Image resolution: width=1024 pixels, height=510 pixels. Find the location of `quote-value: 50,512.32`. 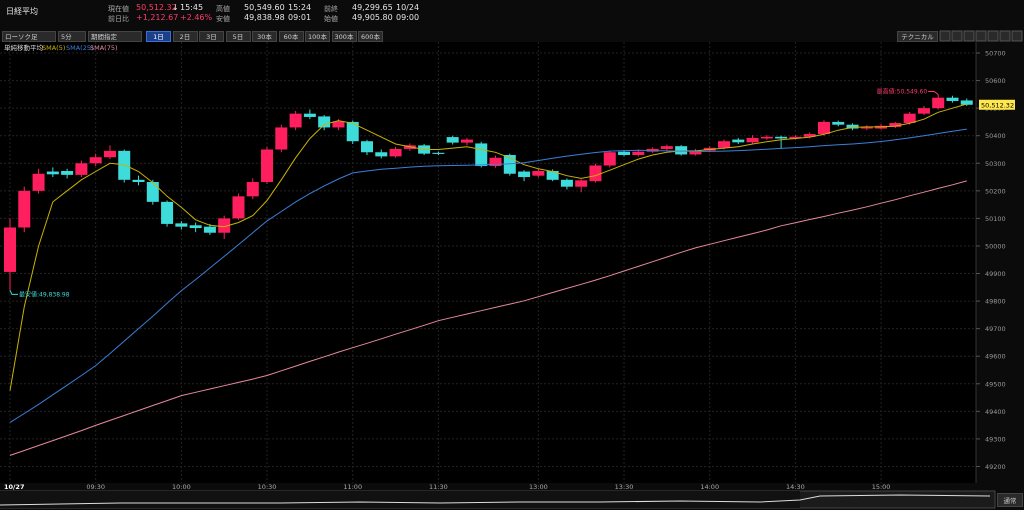

quote-value: 50,512.32 is located at coordinates (156, 7).